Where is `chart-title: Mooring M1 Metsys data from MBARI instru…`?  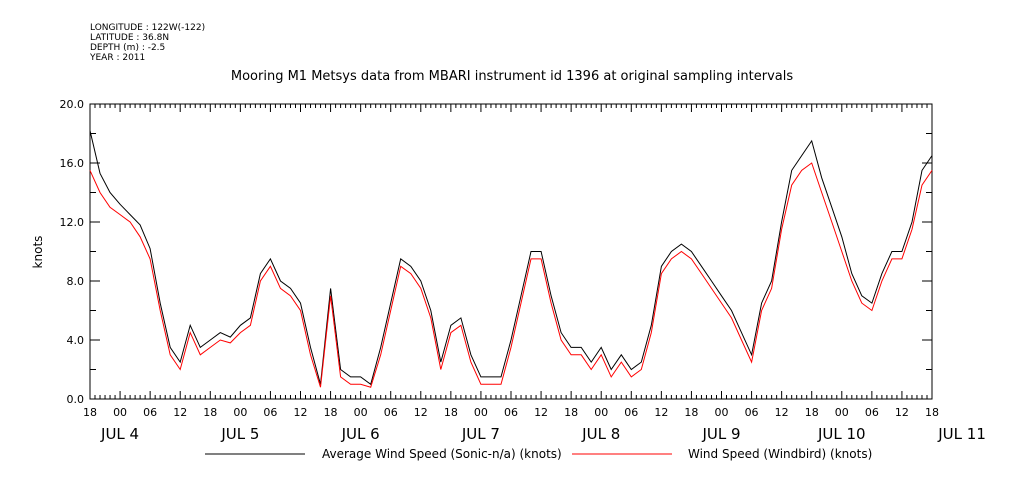
chart-title: Mooring M1 Metsys data from MBARI instru… is located at coordinates (512, 76).